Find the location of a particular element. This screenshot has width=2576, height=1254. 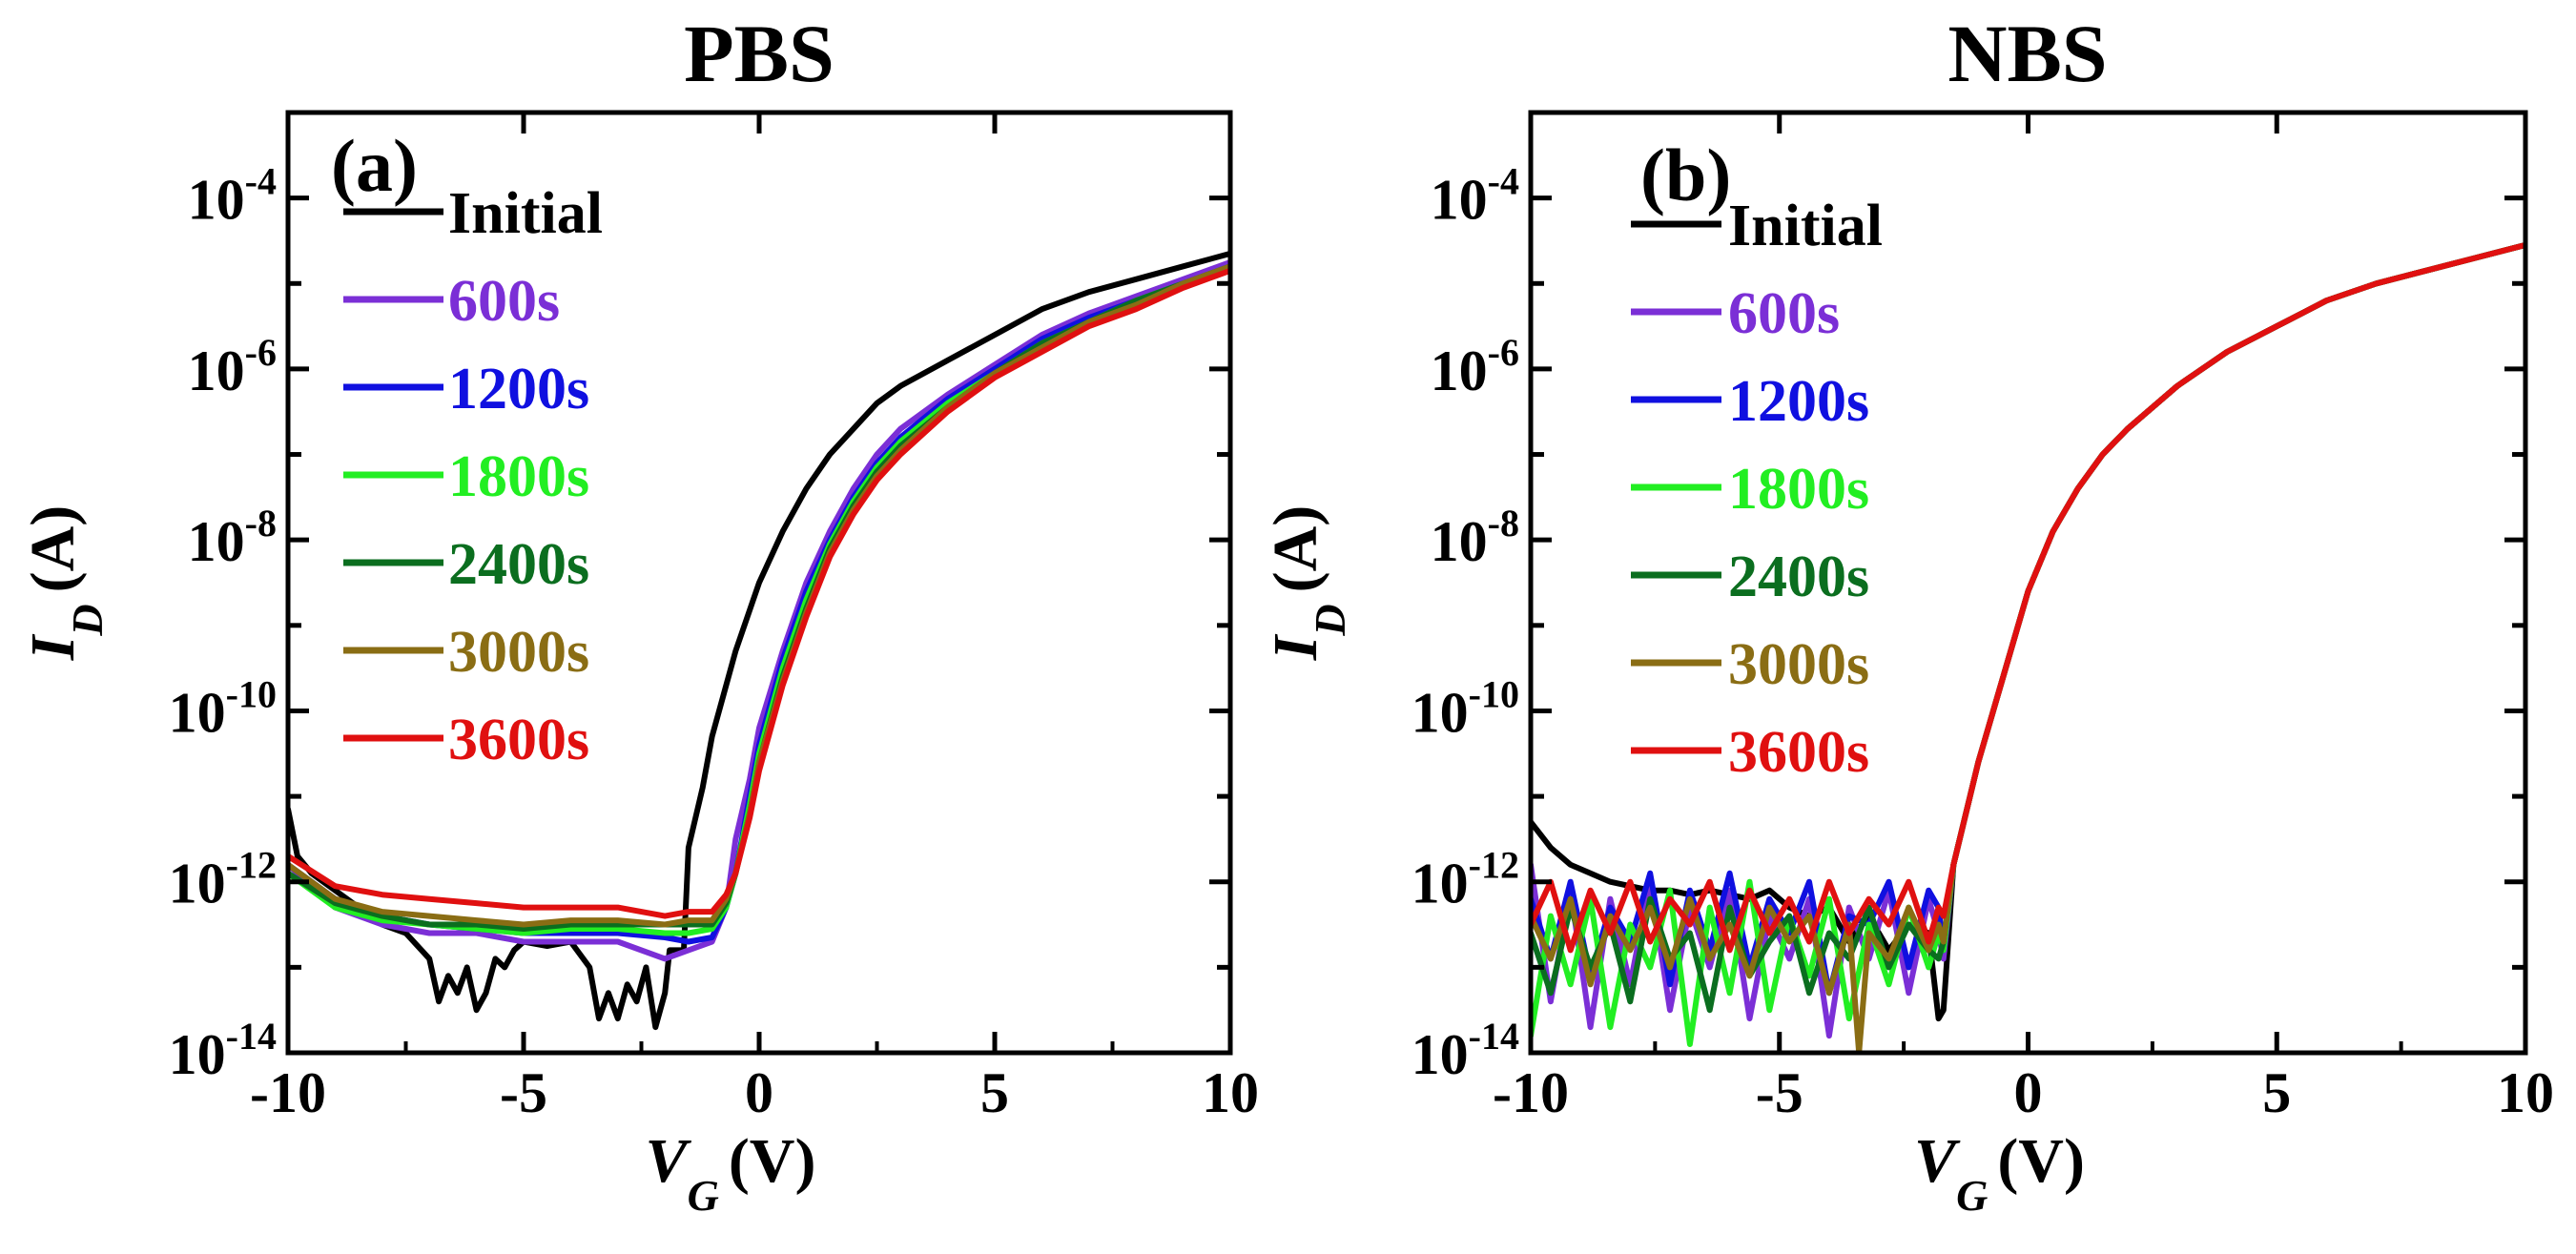

x-tick-label-b: -10 is located at coordinates (1531, 1092).